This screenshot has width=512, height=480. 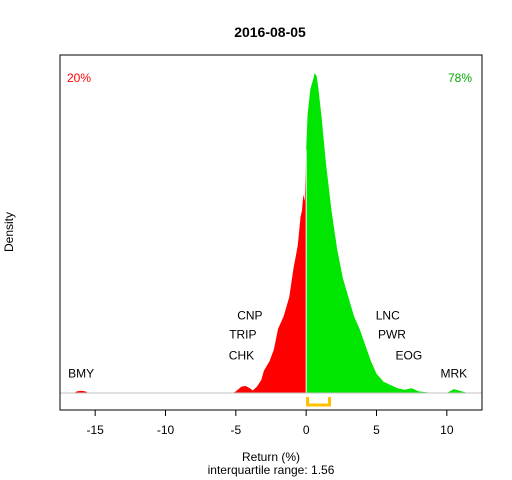 I want to click on x-tick-label: 0, so click(x=306, y=430).